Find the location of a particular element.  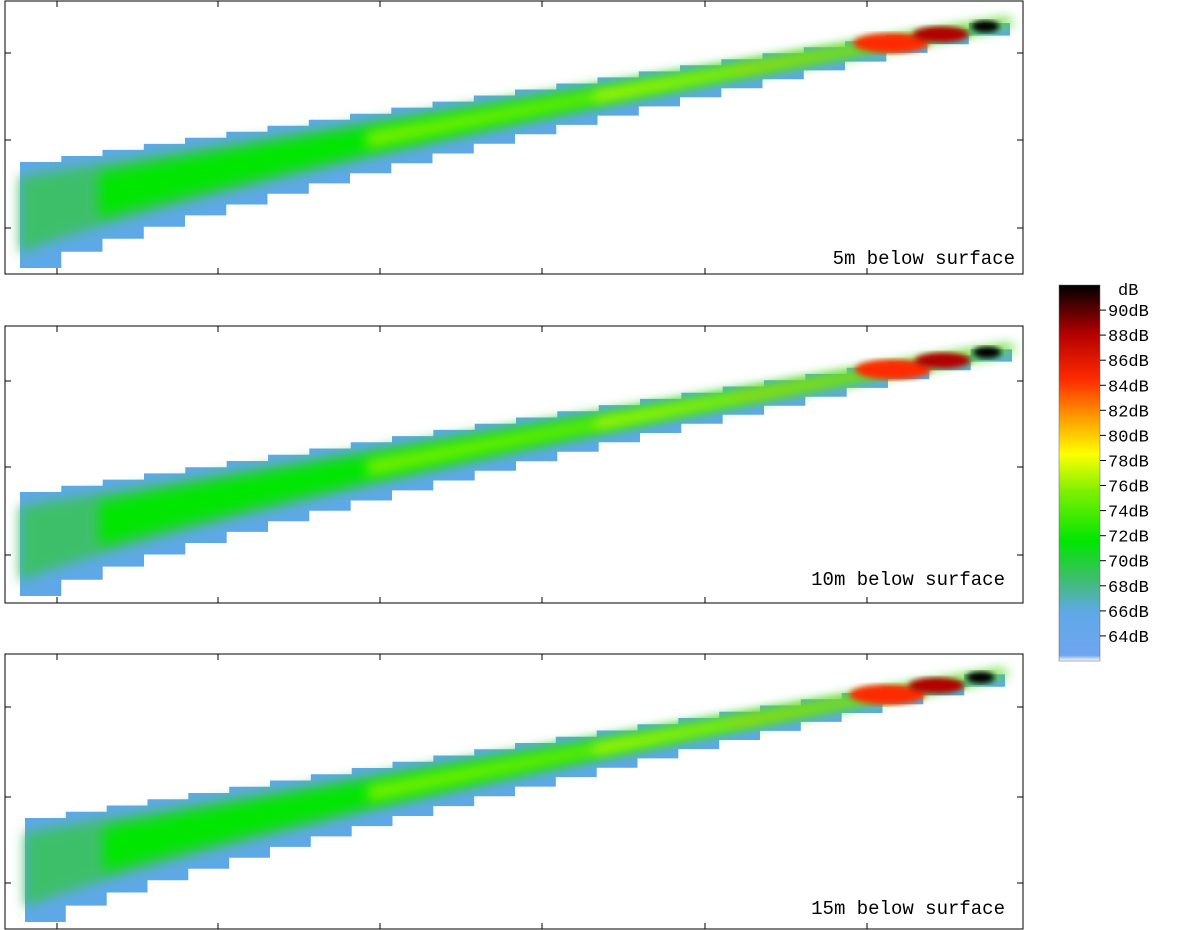

colorbar-tick-label: 64dB is located at coordinates (1128, 638).